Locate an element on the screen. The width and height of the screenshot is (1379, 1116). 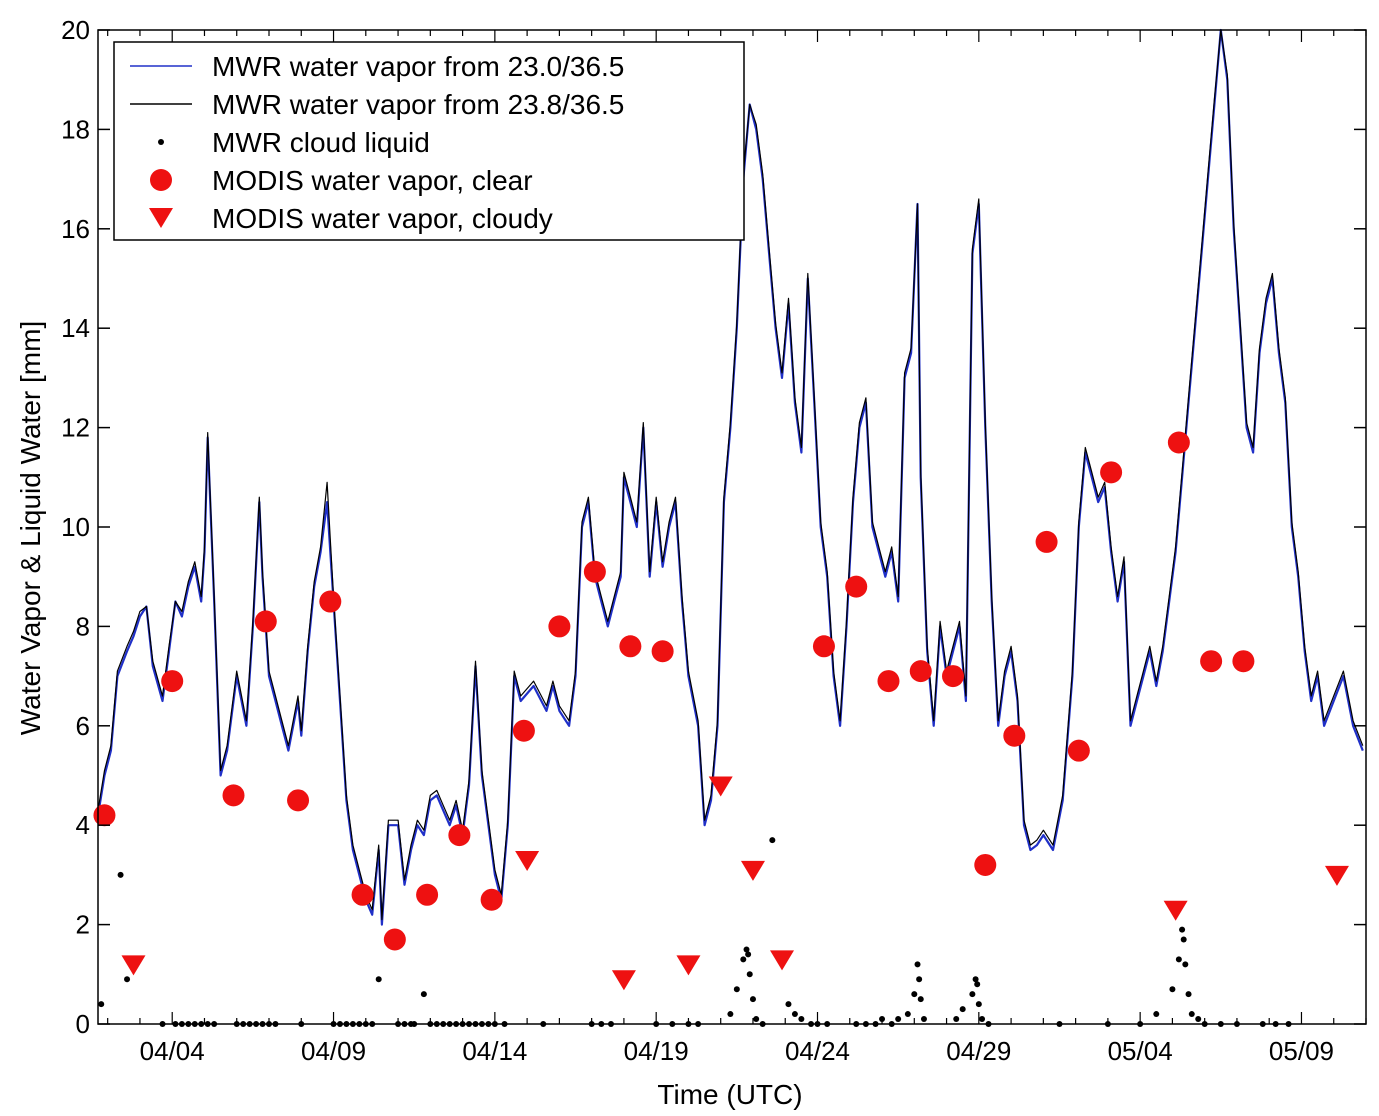
x-tick-label: 04/24 is located at coordinates (817, 1051).